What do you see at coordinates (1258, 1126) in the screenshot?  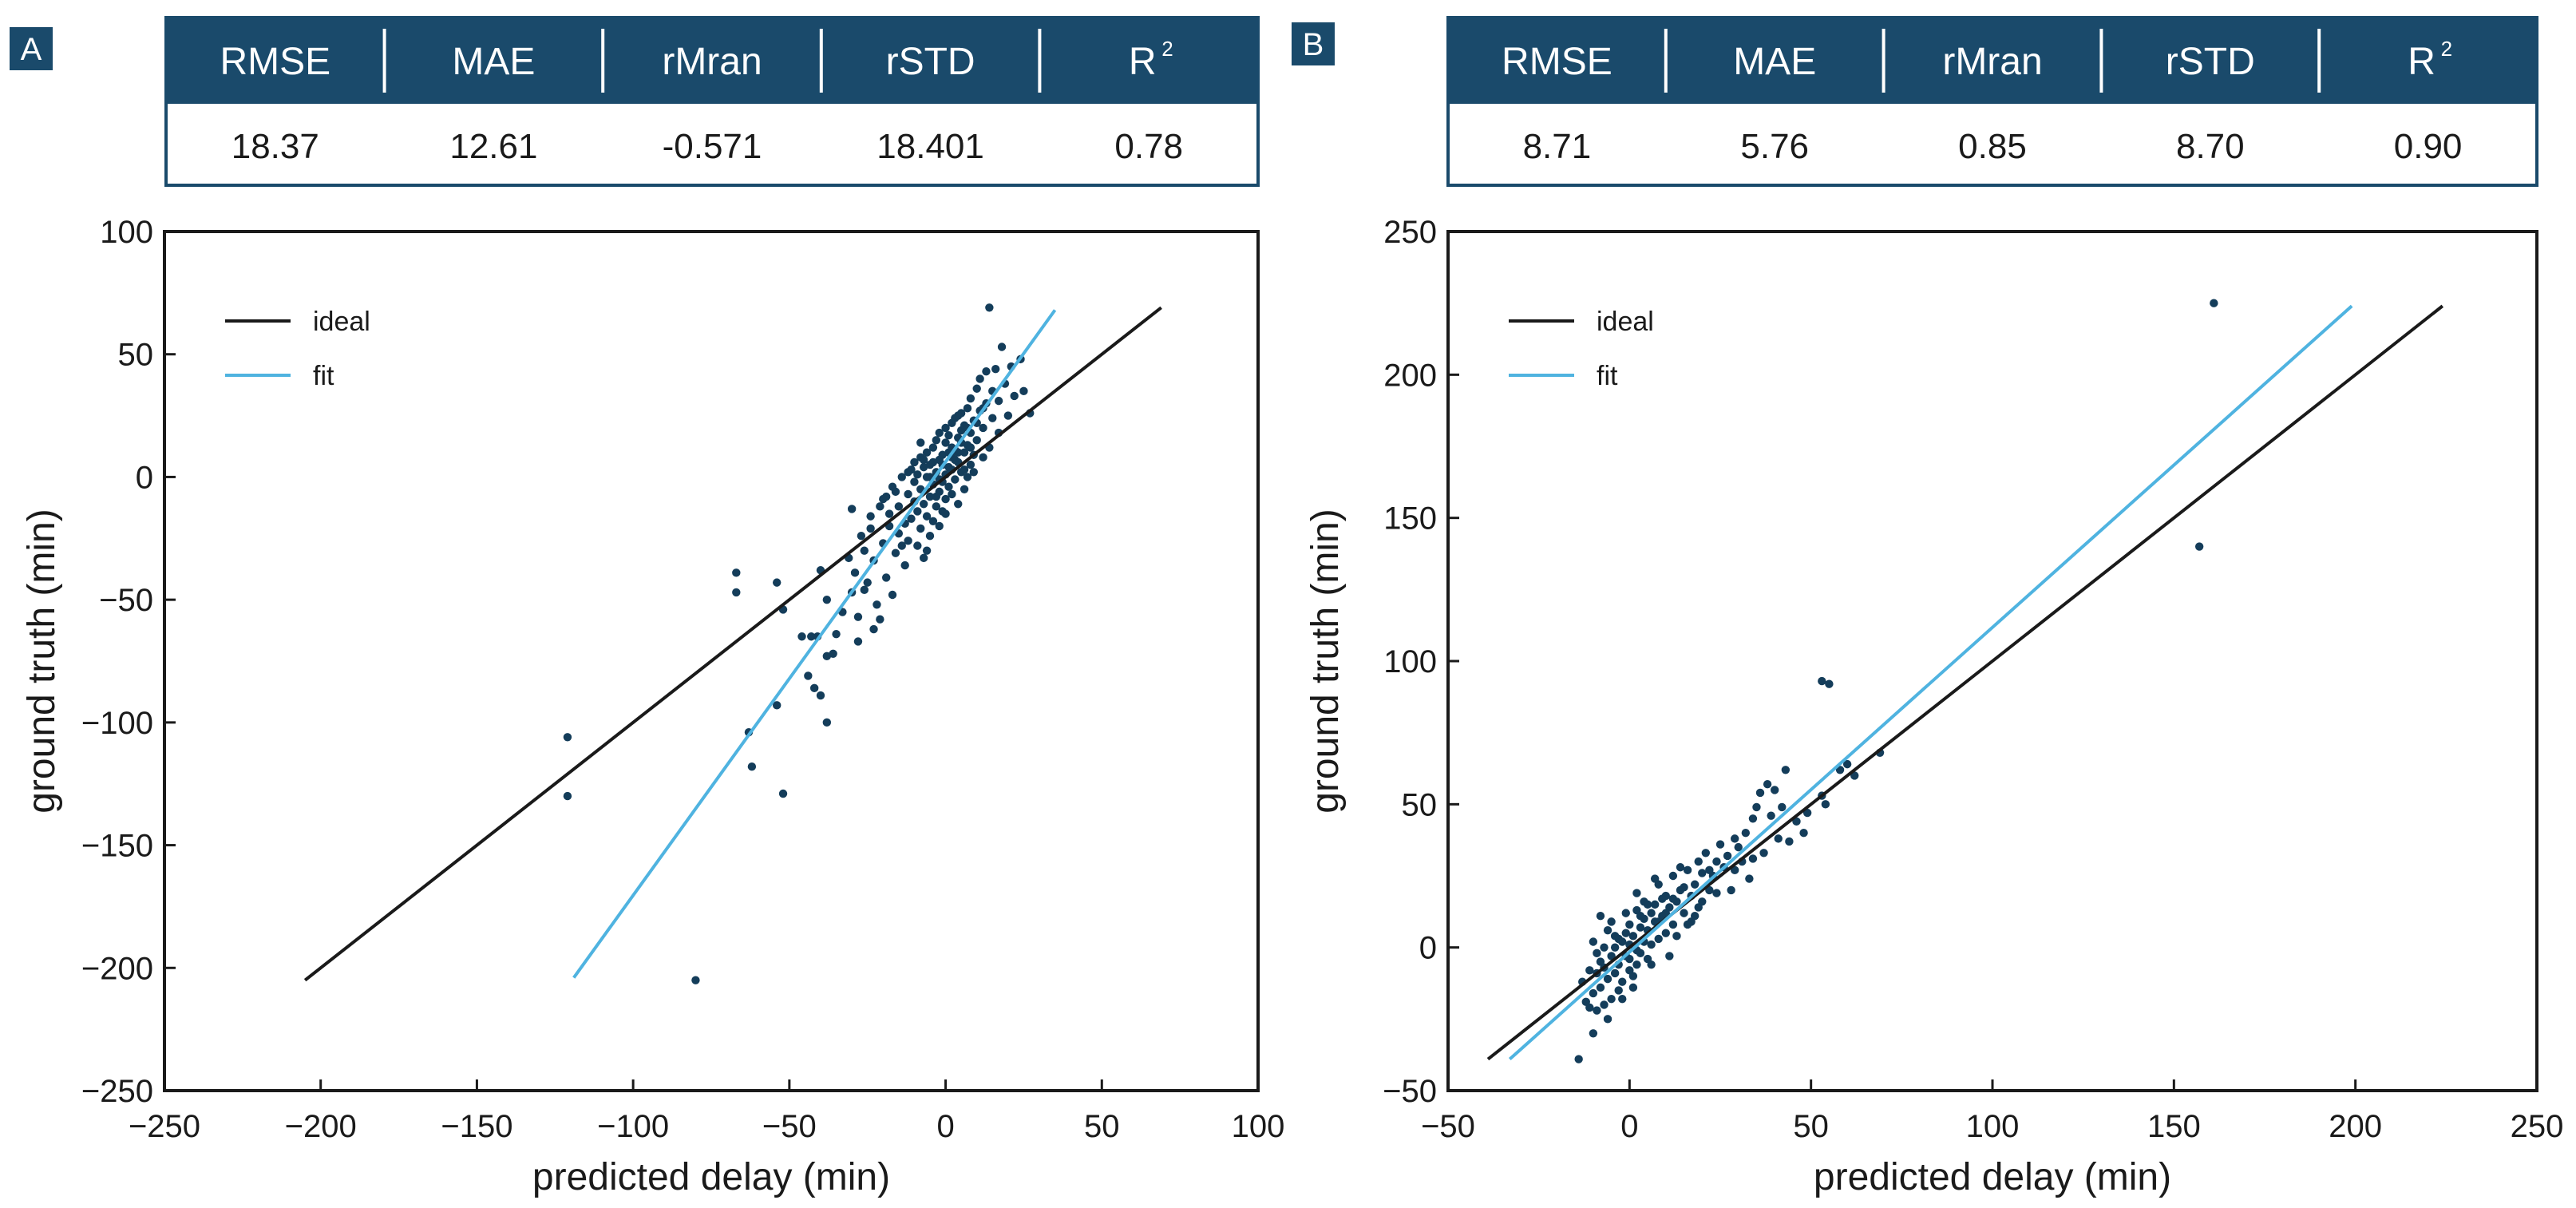 I see `x-tick-label: 100` at bounding box center [1258, 1126].